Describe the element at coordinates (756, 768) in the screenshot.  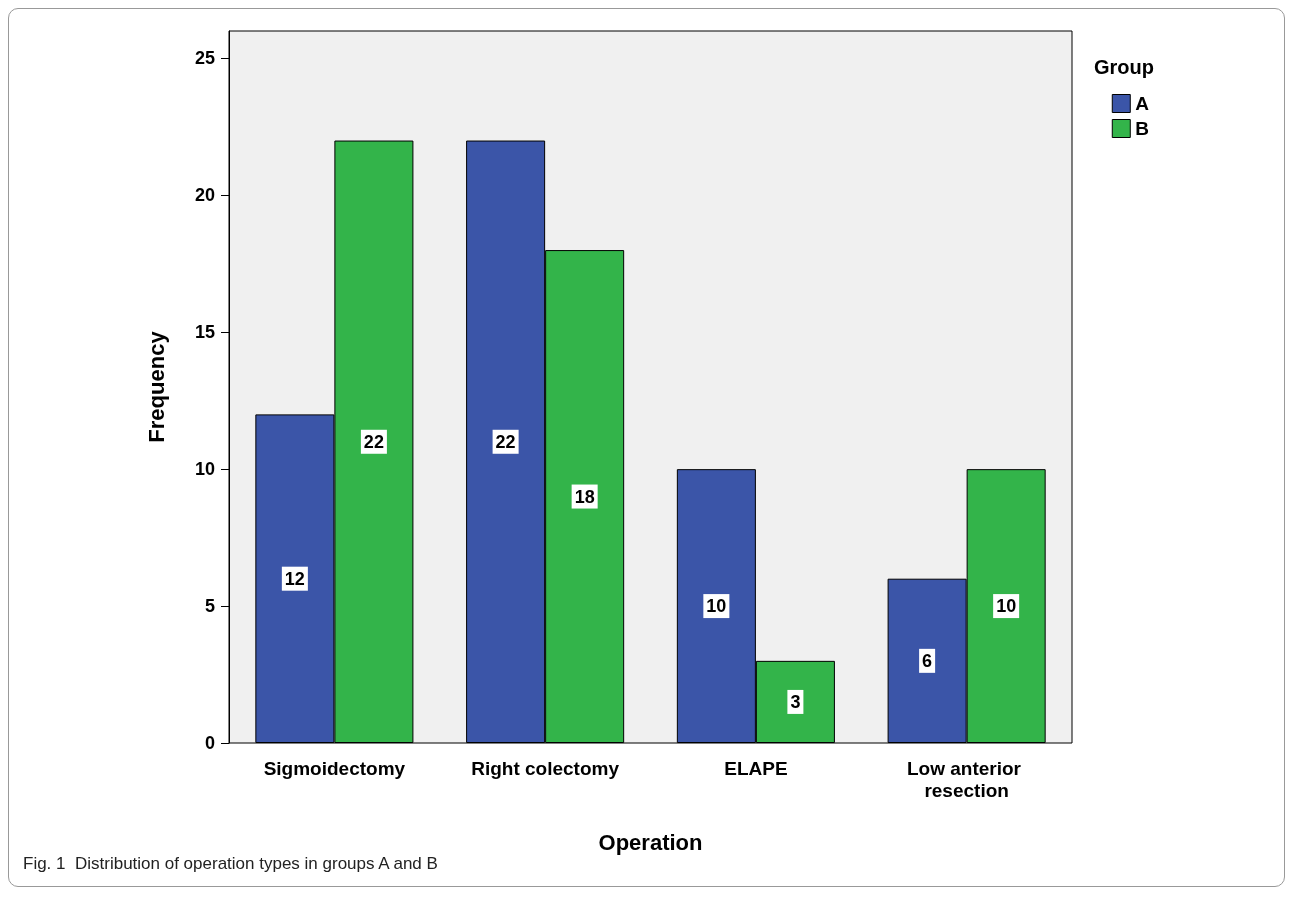
I see `x-tick-label: ELAPE` at that location.